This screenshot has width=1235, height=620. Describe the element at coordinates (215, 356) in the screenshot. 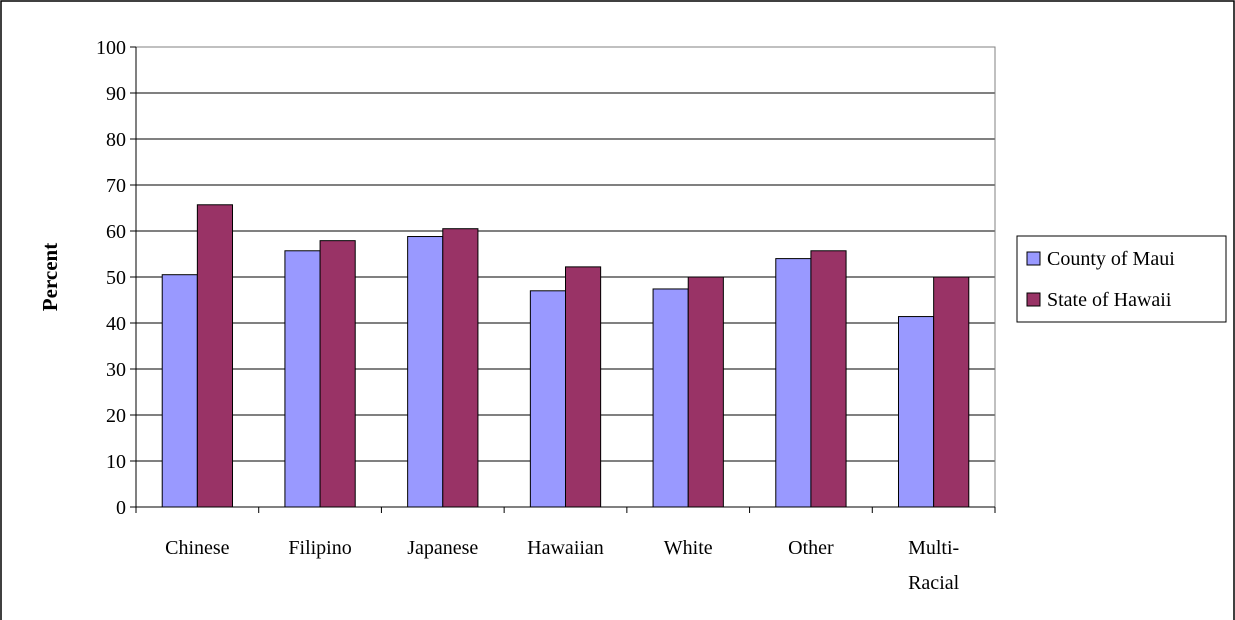

I see `bar-state-of-hawaii-chinese` at that location.